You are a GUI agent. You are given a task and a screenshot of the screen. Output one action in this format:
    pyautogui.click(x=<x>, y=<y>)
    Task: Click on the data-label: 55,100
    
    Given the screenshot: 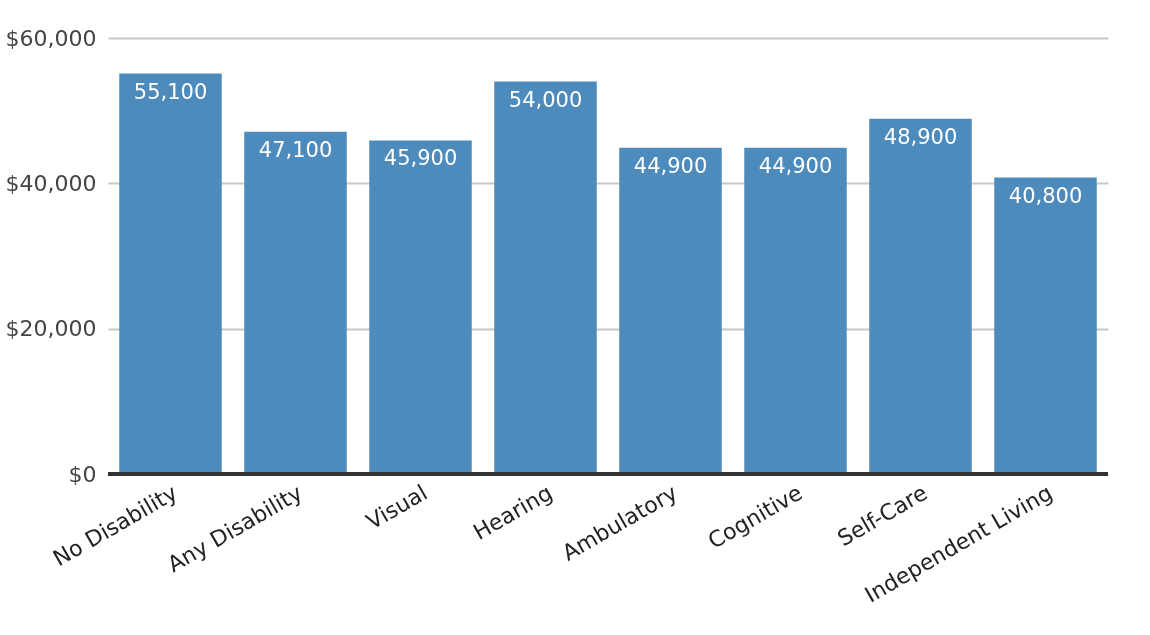 What is the action you would take?
    pyautogui.click(x=170, y=91)
    